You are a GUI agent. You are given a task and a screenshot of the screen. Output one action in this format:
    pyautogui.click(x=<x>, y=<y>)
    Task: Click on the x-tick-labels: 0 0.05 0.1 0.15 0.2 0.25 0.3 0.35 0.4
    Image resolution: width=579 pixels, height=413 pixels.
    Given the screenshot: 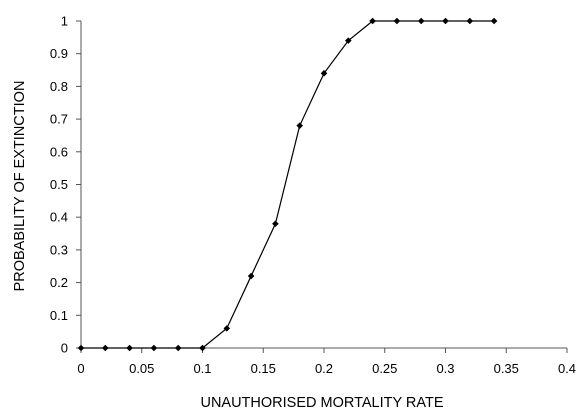 What is the action you would take?
    pyautogui.click(x=326, y=368)
    